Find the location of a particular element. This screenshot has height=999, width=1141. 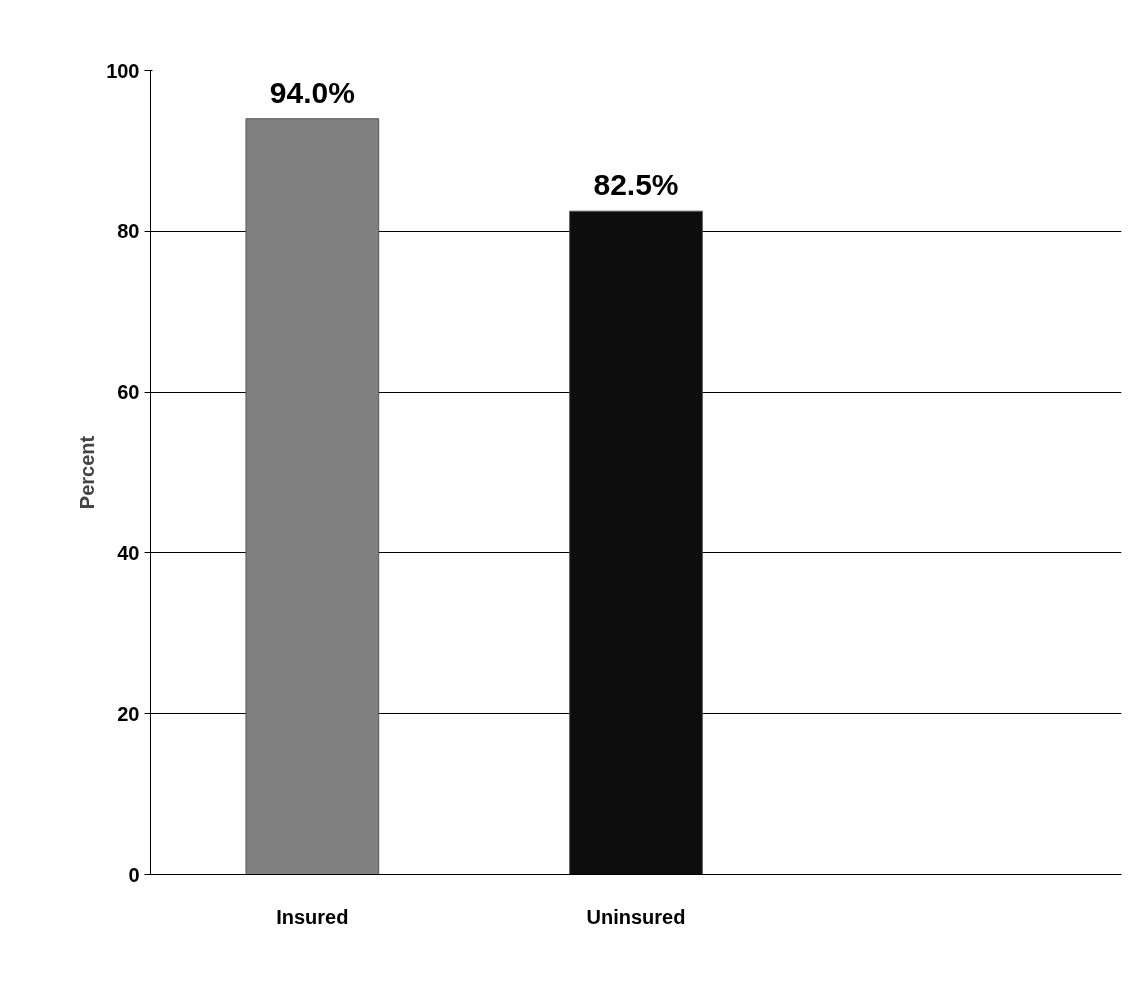

y-tick-label: 80 is located at coordinates (128, 231).